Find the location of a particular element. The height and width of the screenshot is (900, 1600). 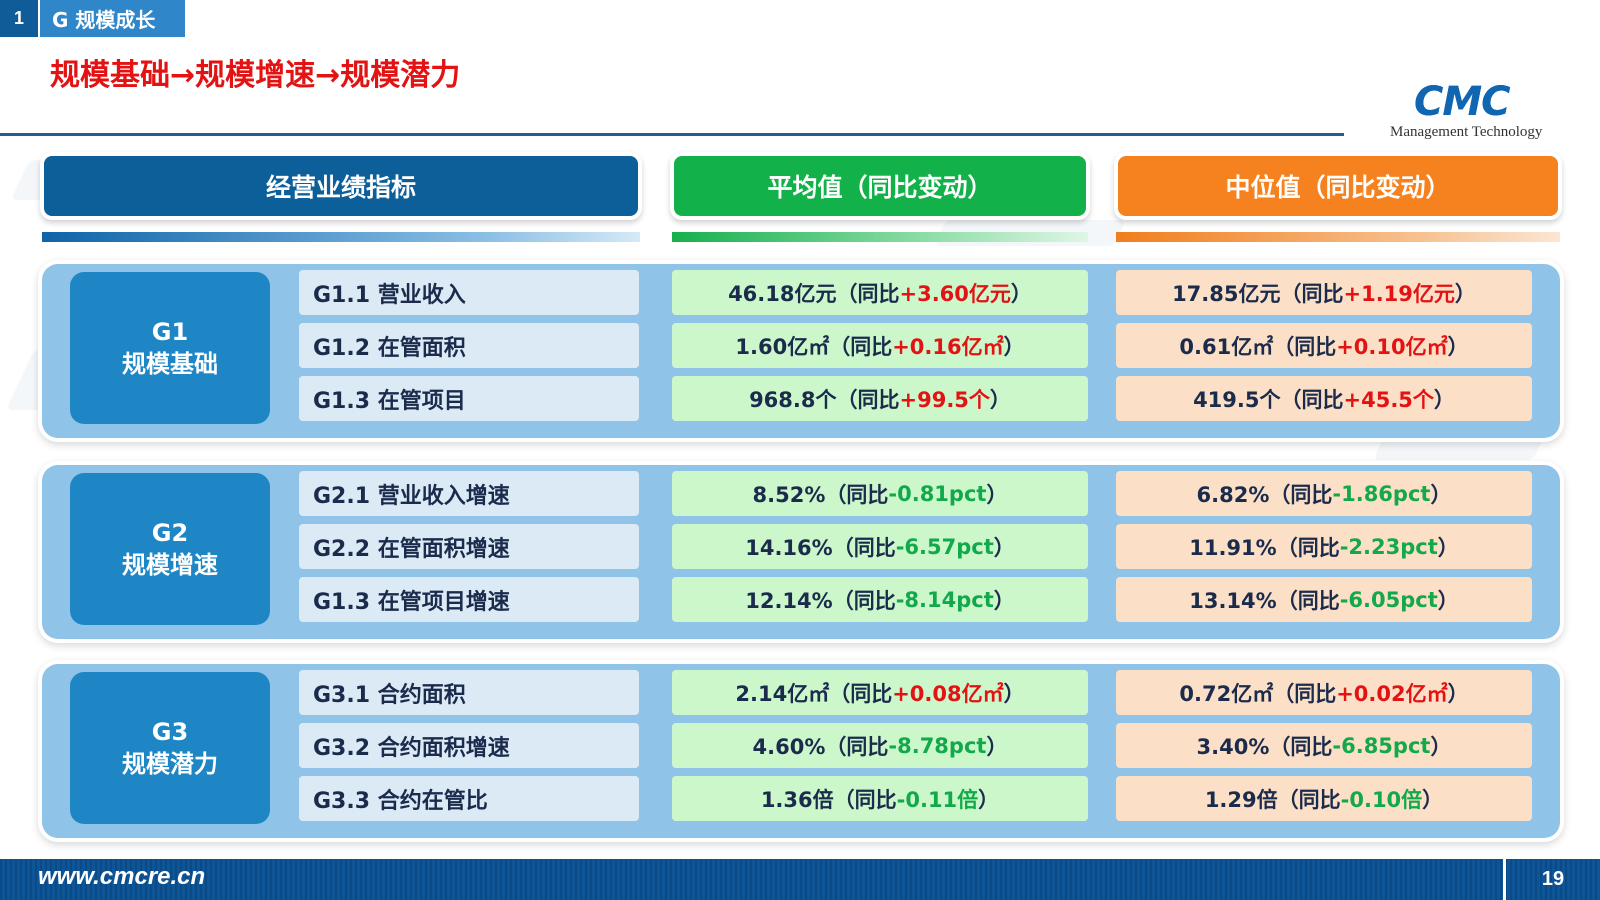

median-value: 3.40%（同比 -6.85pct） is located at coordinates (1324, 745).